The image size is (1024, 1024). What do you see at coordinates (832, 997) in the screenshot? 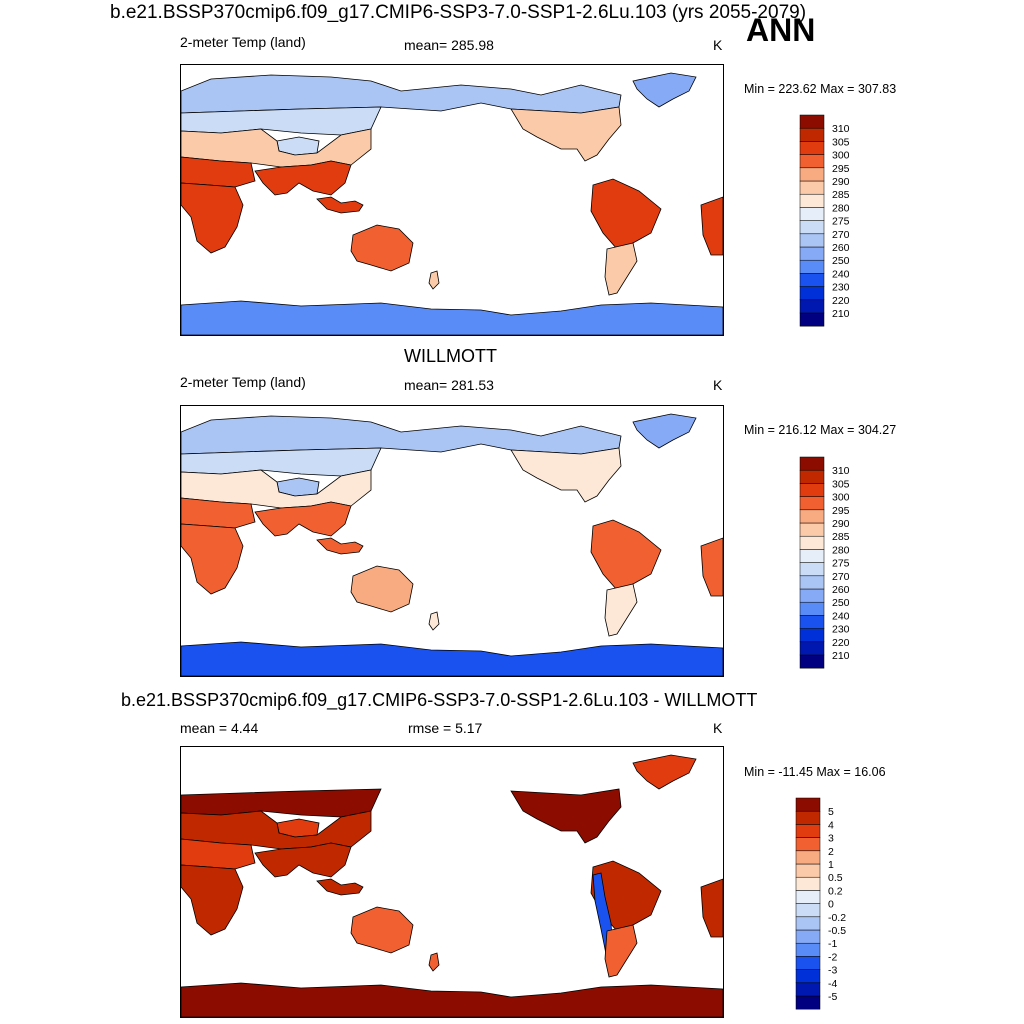
I see `colorbar-tick-label: -5` at bounding box center [832, 997].